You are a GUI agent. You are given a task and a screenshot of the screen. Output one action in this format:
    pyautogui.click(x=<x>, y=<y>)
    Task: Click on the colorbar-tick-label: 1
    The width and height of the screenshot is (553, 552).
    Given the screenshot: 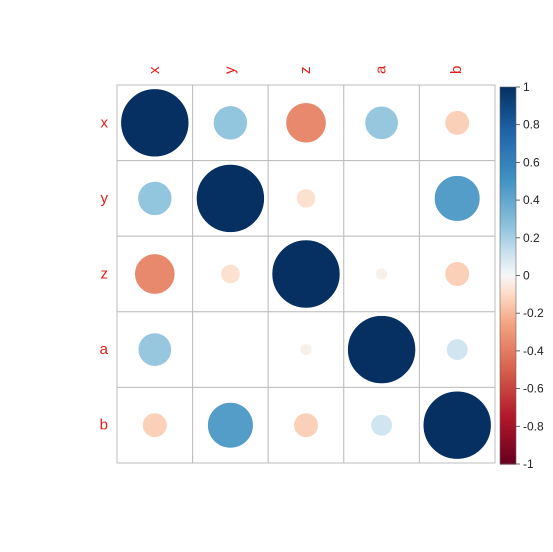 What is the action you would take?
    pyautogui.click(x=526, y=87)
    